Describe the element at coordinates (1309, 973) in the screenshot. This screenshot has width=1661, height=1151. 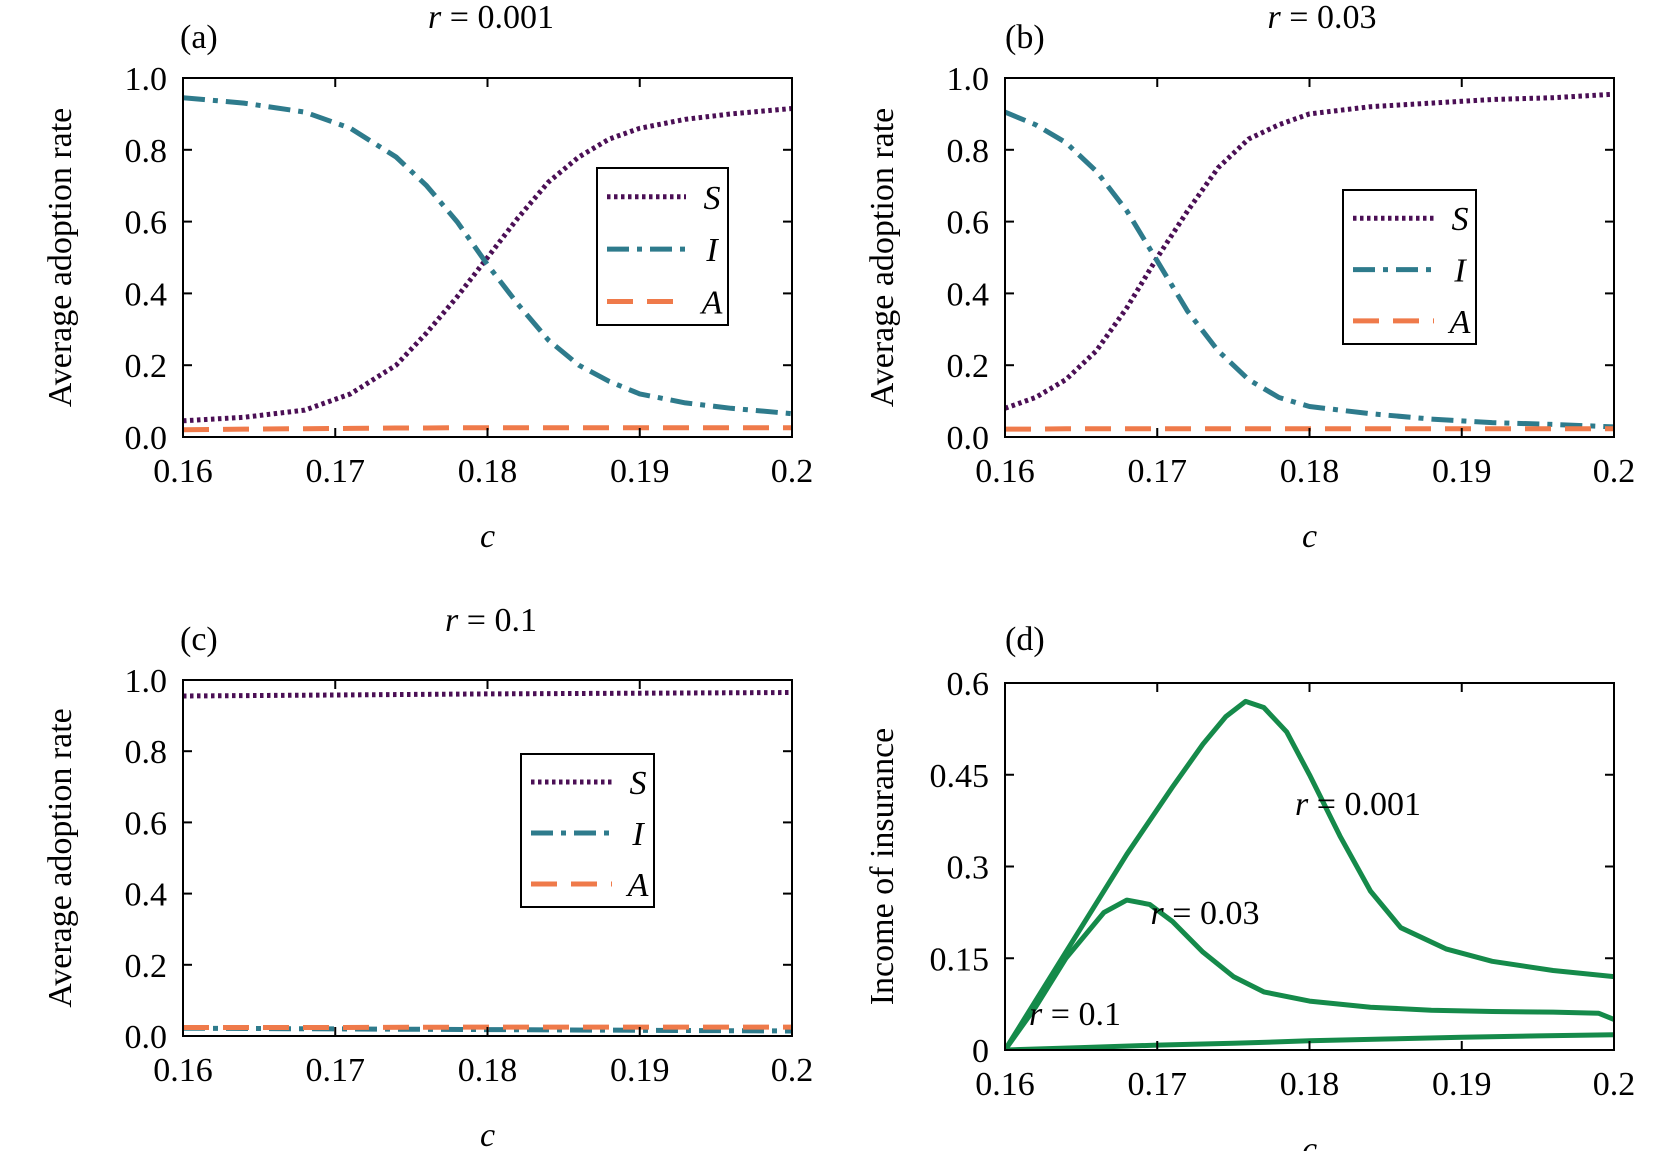
I see `series-line-r003` at that location.